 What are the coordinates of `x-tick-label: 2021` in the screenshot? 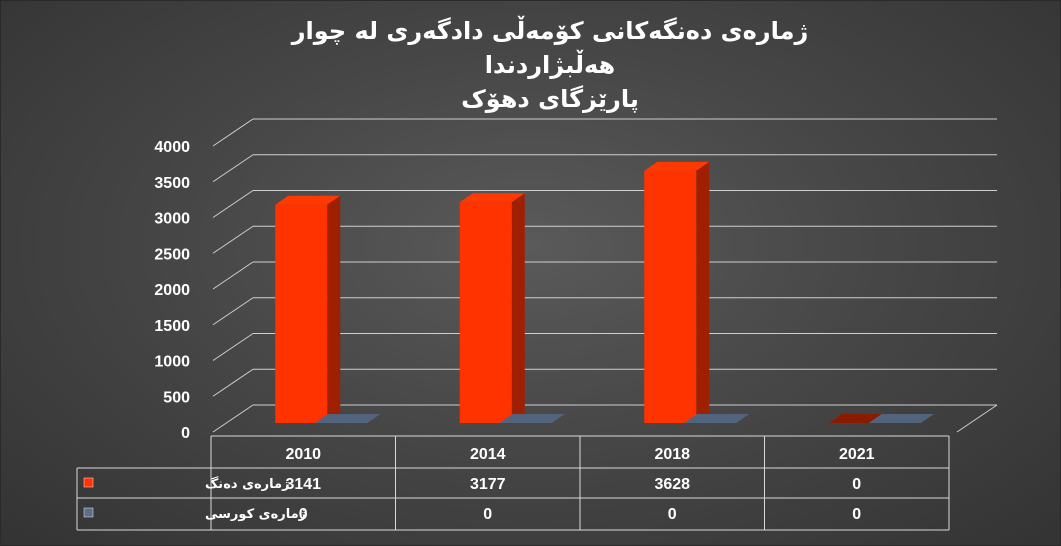 It's located at (857, 454).